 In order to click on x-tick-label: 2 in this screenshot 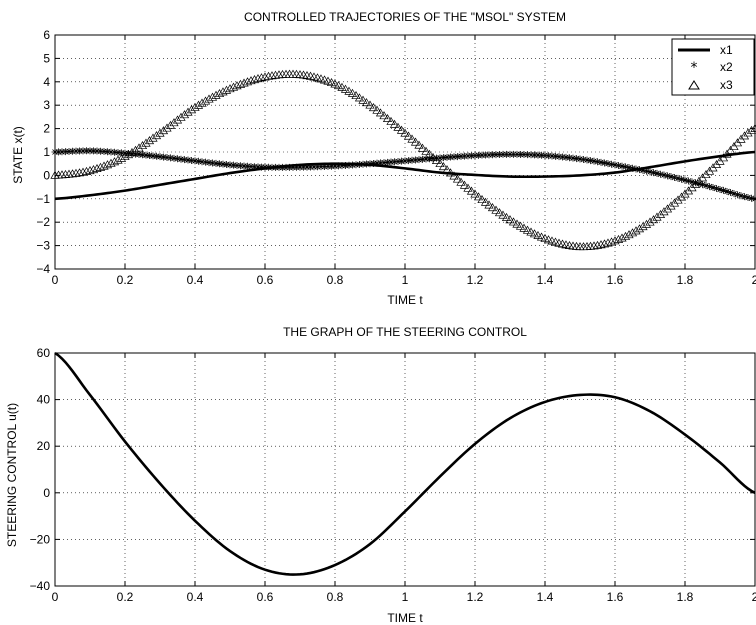, I will do `click(754, 280)`.